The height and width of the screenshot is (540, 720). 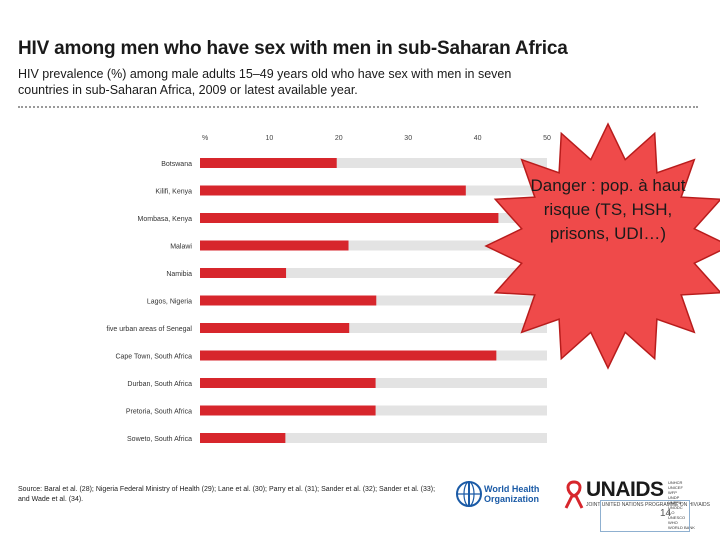 What do you see at coordinates (645, 516) in the screenshot?
I see `page-number-box` at bounding box center [645, 516].